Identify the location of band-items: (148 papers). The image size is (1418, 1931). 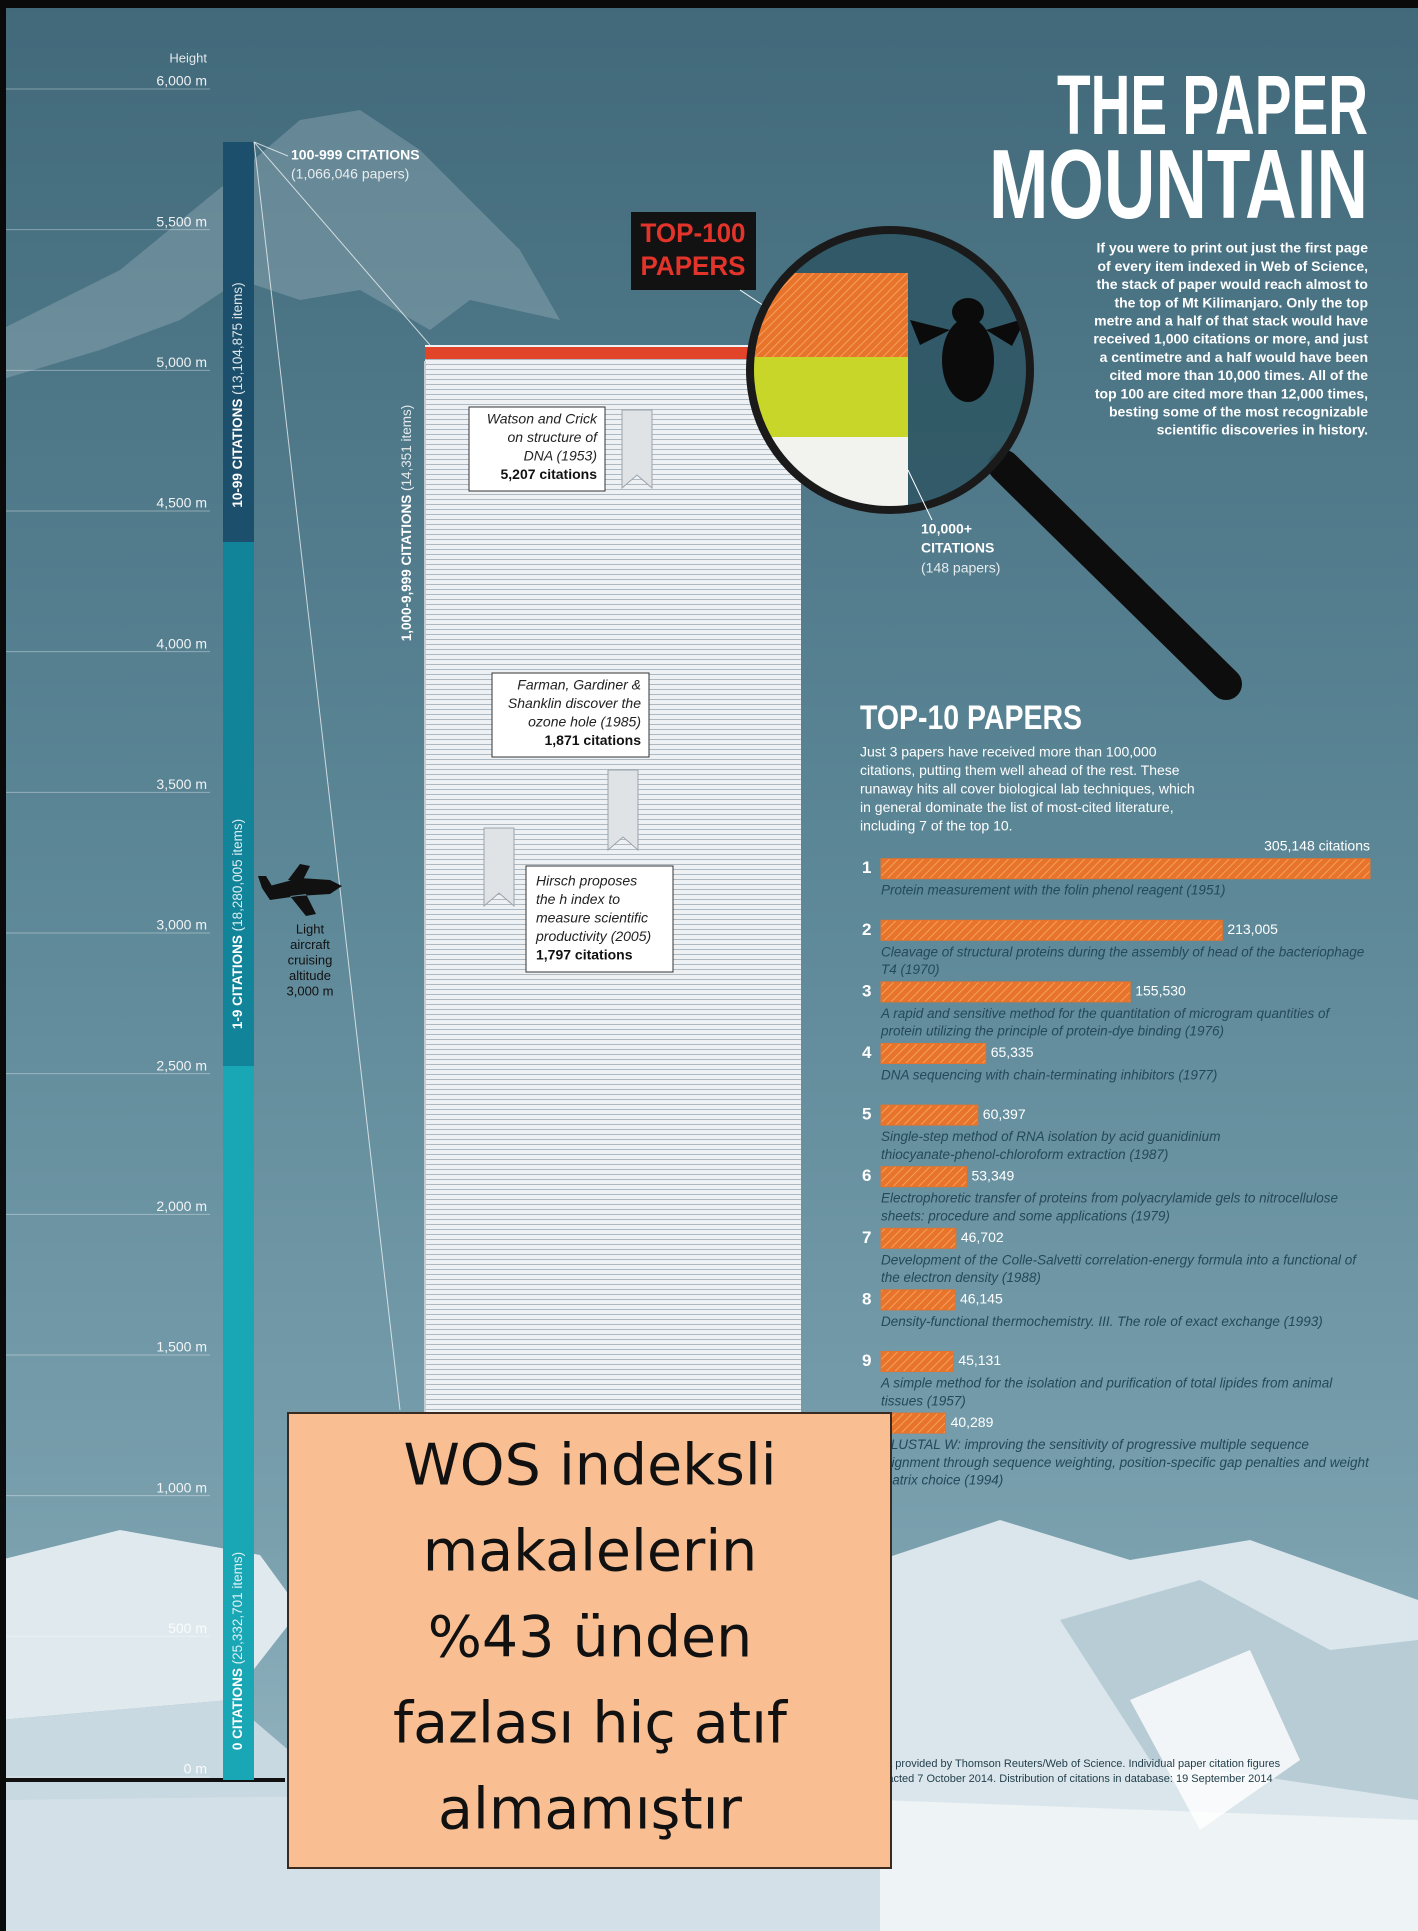
(960, 568).